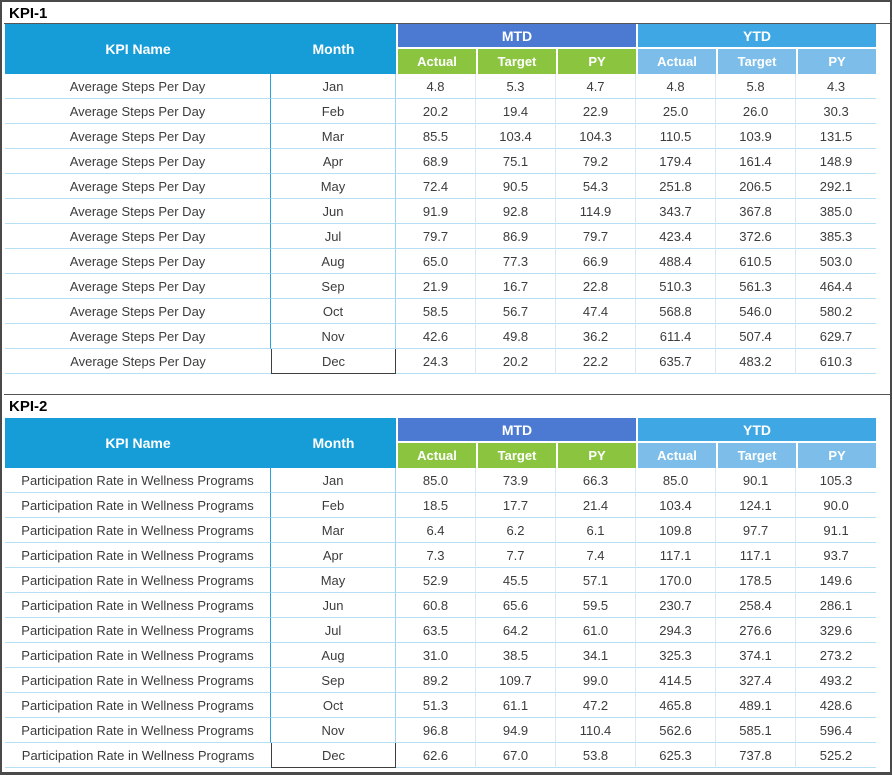  I want to click on value-cell: 75.1, so click(516, 161).